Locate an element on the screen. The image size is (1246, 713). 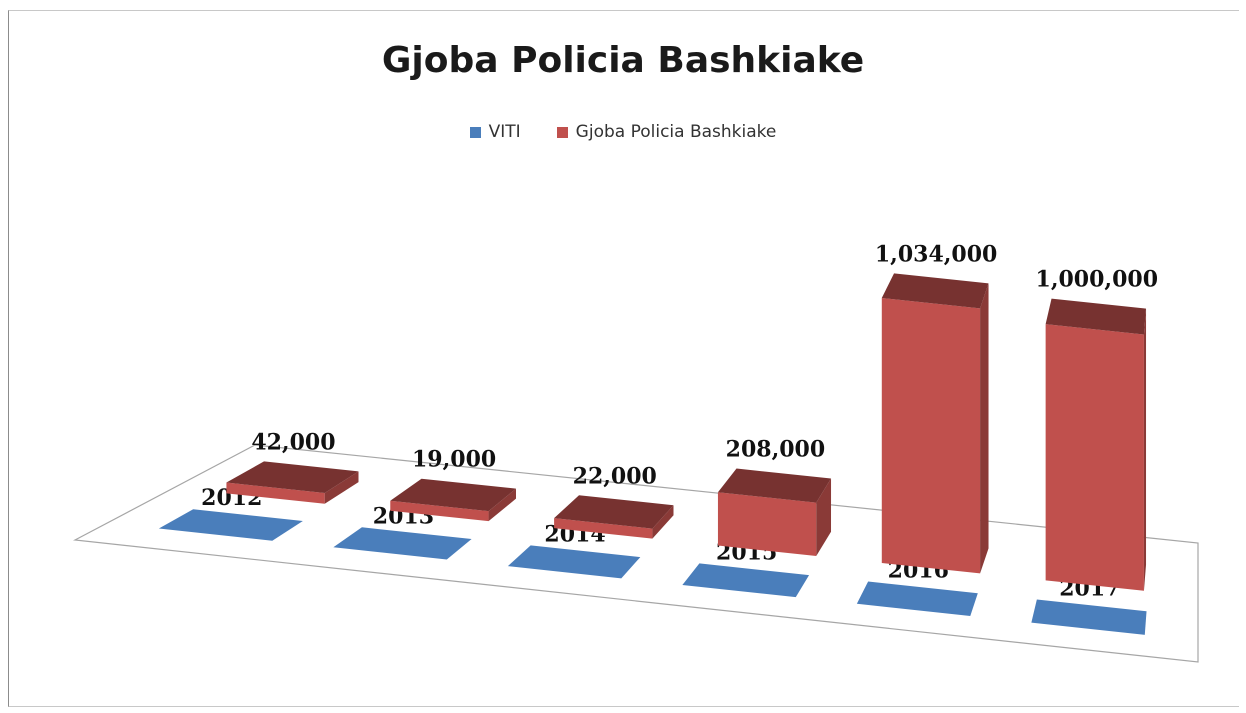
bar-gjoba-2014: 22,000 is located at coordinates (614, 501).